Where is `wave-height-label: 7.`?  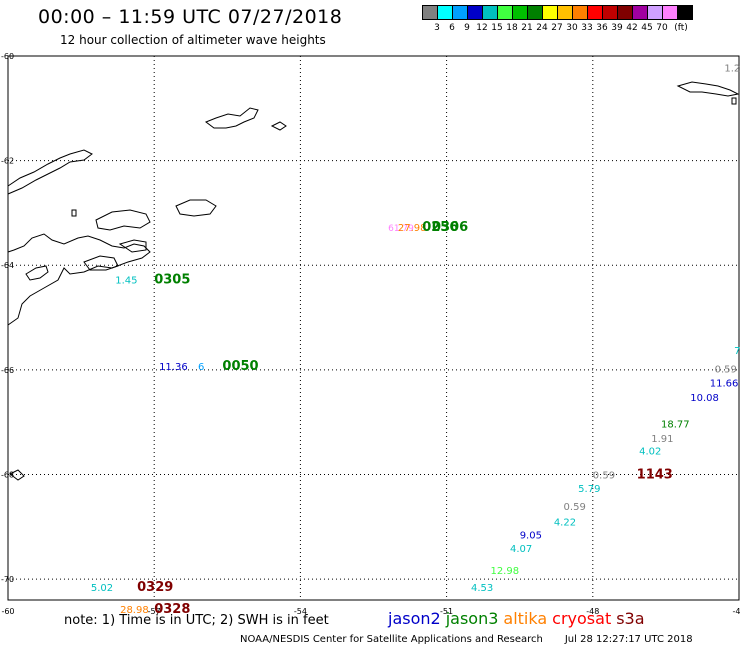
wave-height-label: 7. is located at coordinates (737, 351).